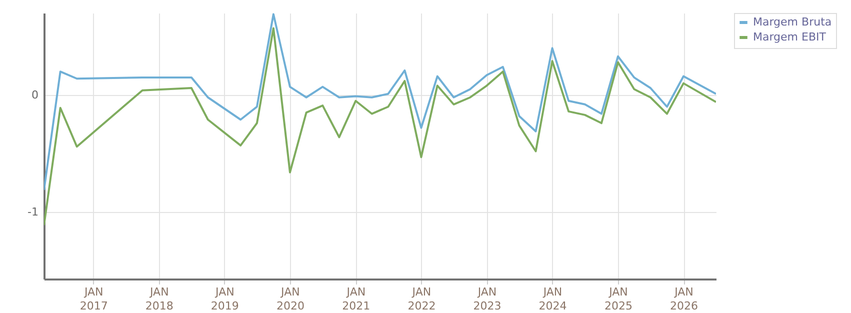 This screenshot has height=313, width=851. Describe the element at coordinates (35, 95) in the screenshot. I see `y-tick-label: 0` at that location.